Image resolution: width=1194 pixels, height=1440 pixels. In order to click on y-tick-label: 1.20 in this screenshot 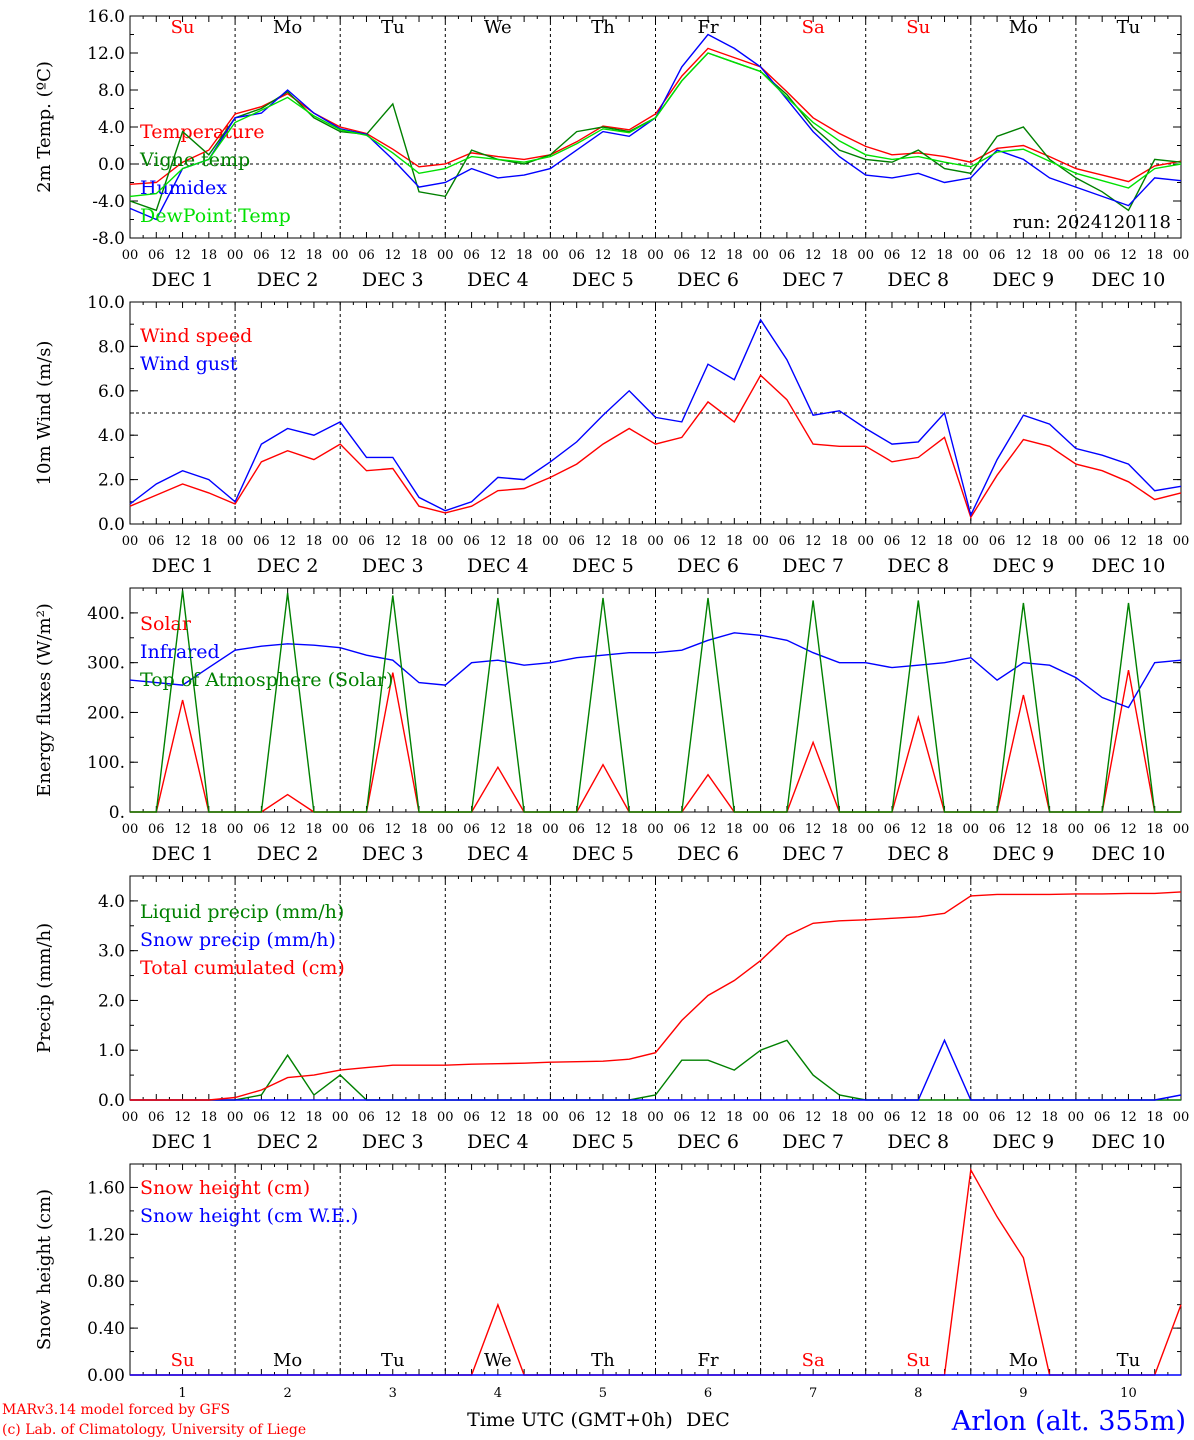, I will do `click(106, 1235)`.